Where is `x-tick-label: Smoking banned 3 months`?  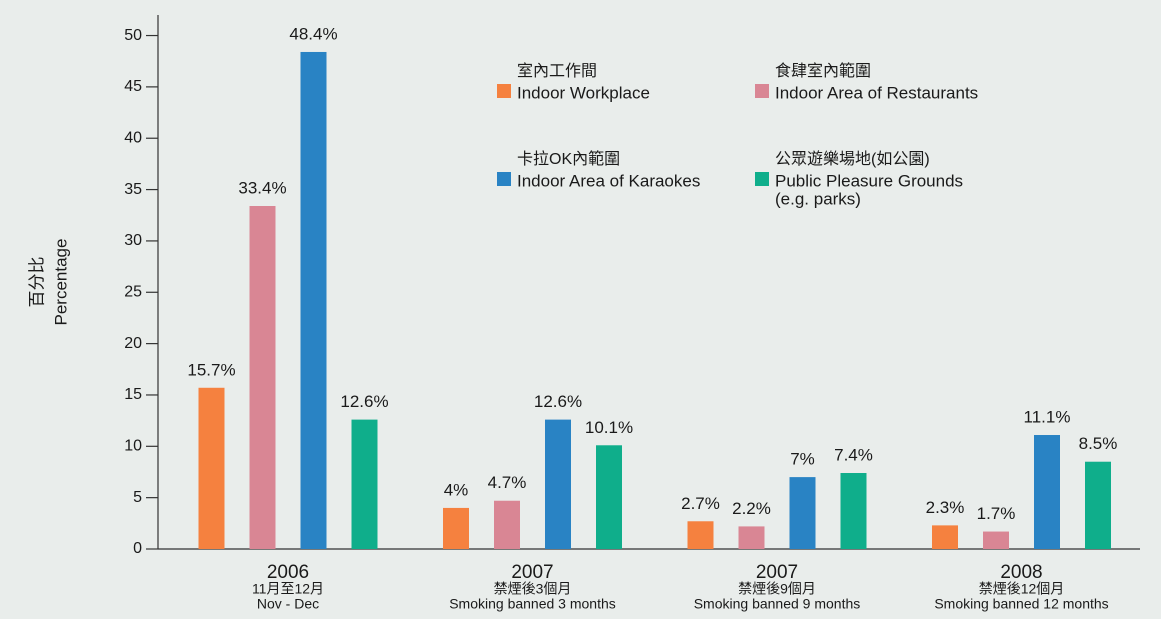 x-tick-label: Smoking banned 3 months is located at coordinates (532, 604).